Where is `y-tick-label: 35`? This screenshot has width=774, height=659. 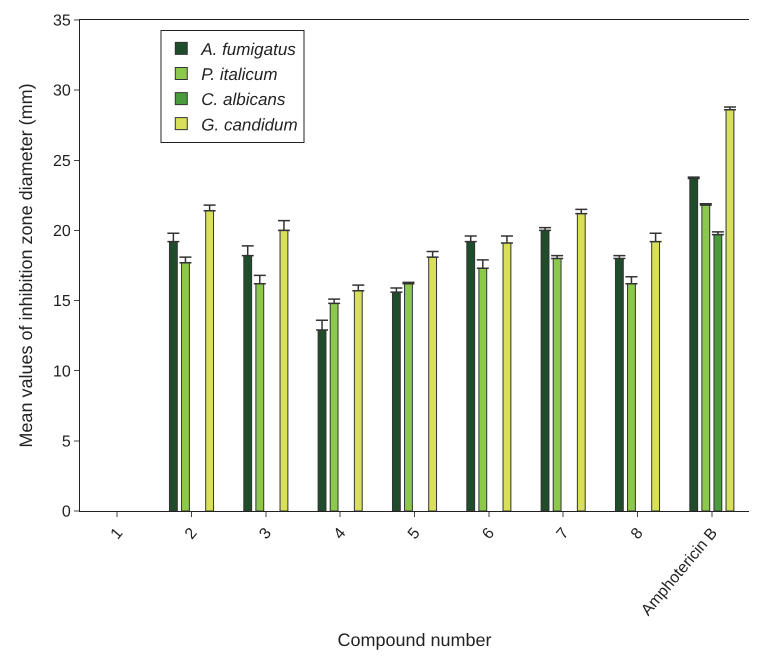
y-tick-label: 35 is located at coordinates (62, 21).